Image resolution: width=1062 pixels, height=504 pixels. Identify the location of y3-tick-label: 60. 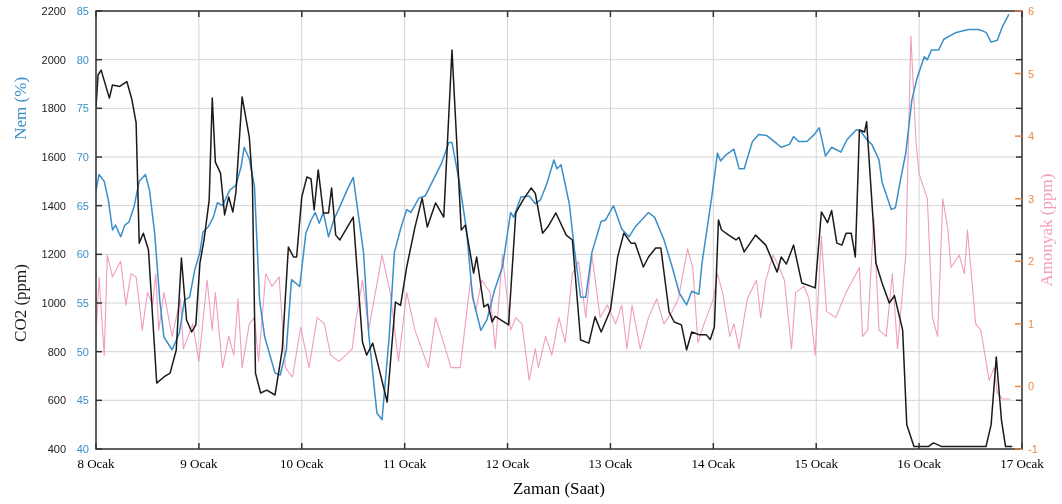
(82, 254).